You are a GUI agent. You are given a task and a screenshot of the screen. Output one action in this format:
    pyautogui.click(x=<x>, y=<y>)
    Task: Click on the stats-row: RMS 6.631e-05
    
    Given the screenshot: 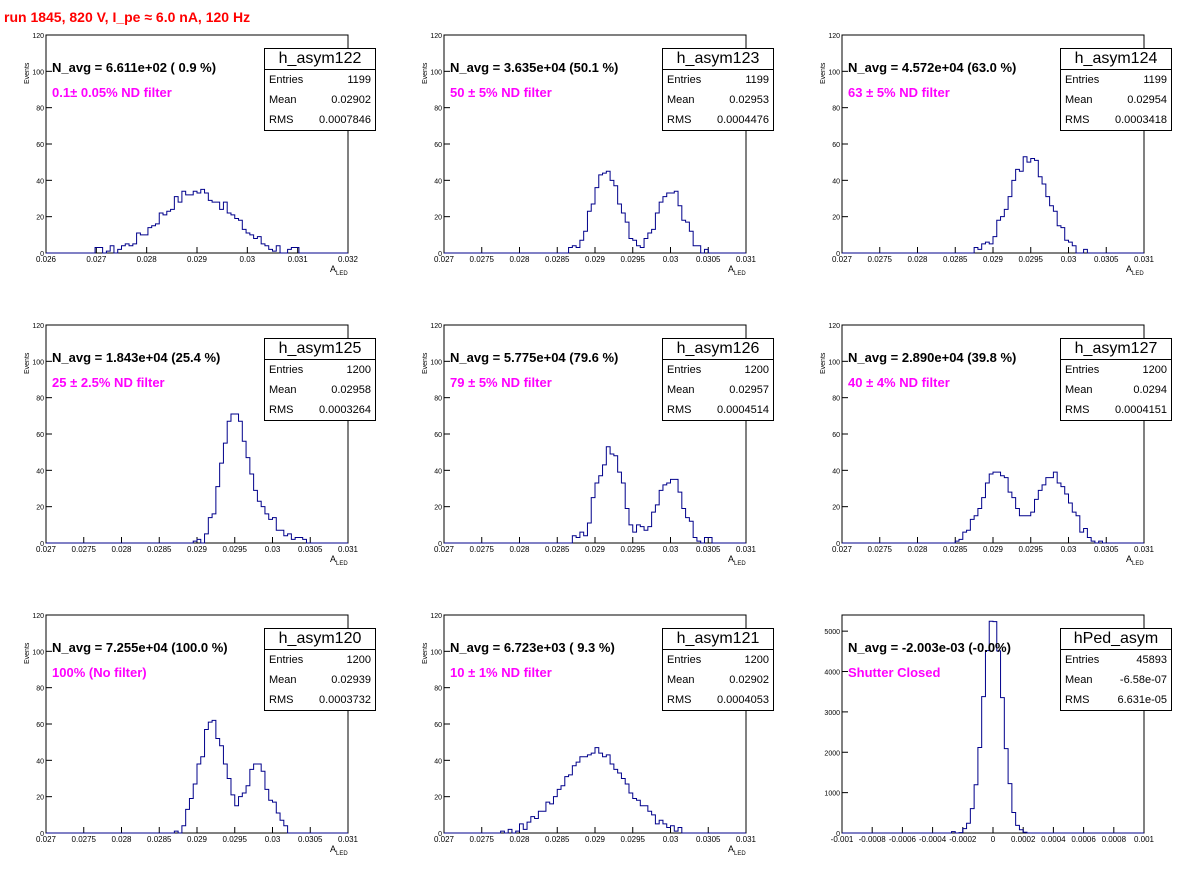 What is the action you would take?
    pyautogui.click(x=1116, y=700)
    